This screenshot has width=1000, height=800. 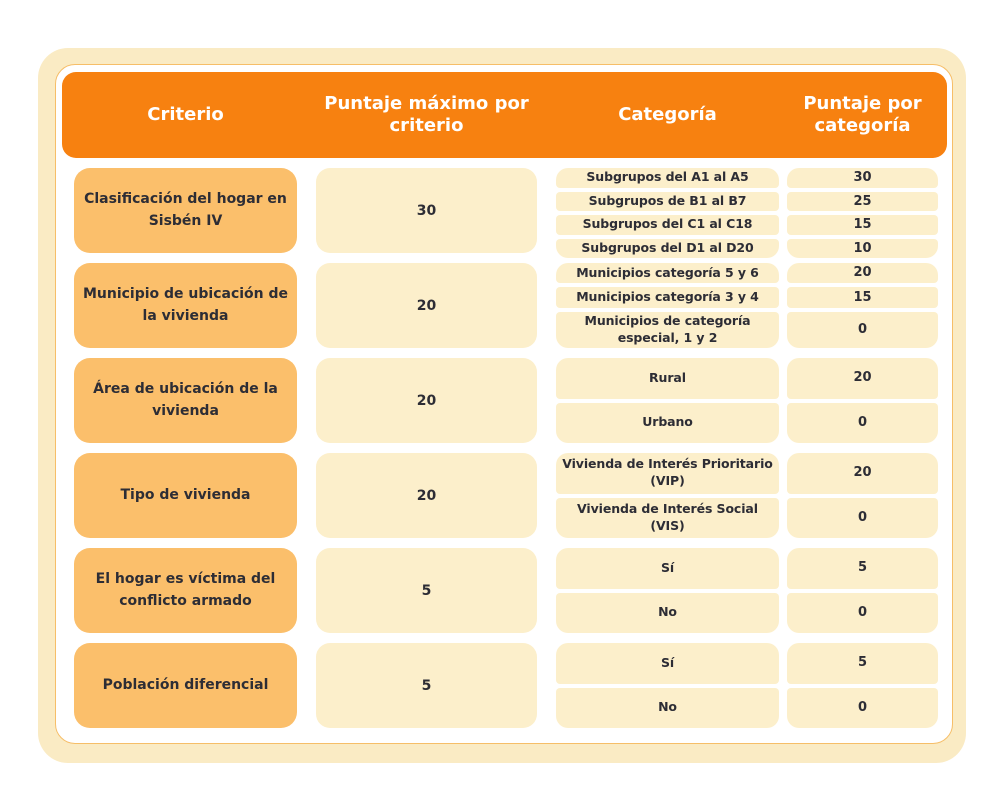 What do you see at coordinates (667, 422) in the screenshot?
I see `category-cell: Urbano` at bounding box center [667, 422].